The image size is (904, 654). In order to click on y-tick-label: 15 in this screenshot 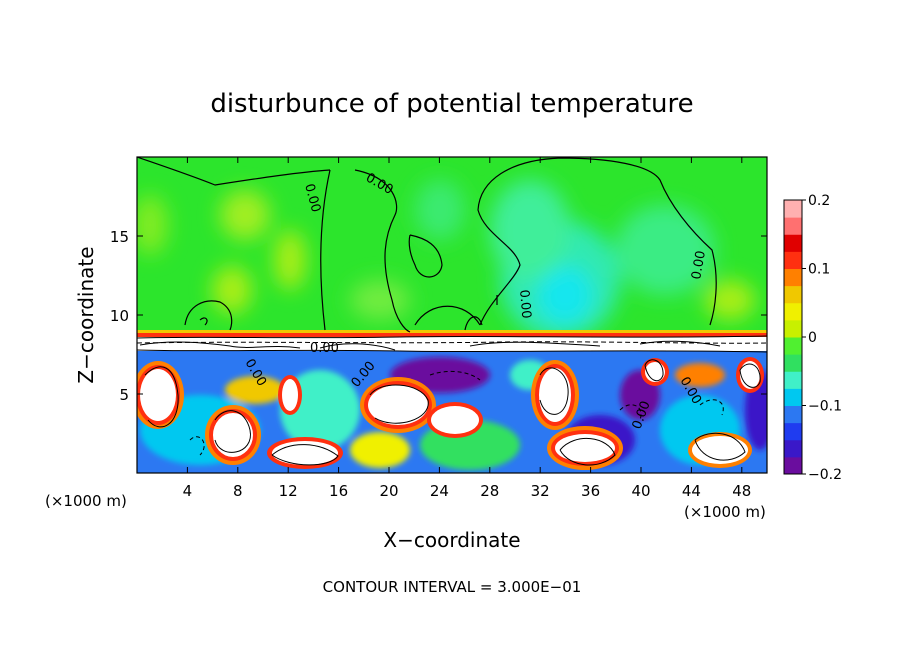, I will do `click(119, 237)`.